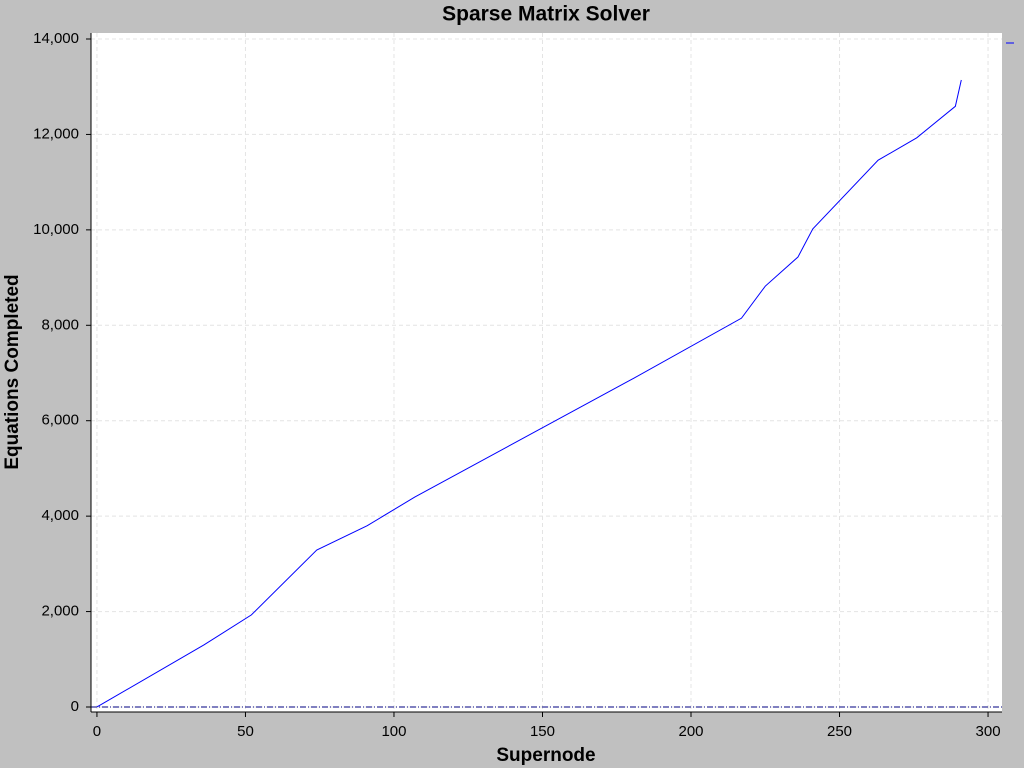 The image size is (1024, 768). What do you see at coordinates (545, 755) in the screenshot?
I see `x-axis-title: Supernode` at bounding box center [545, 755].